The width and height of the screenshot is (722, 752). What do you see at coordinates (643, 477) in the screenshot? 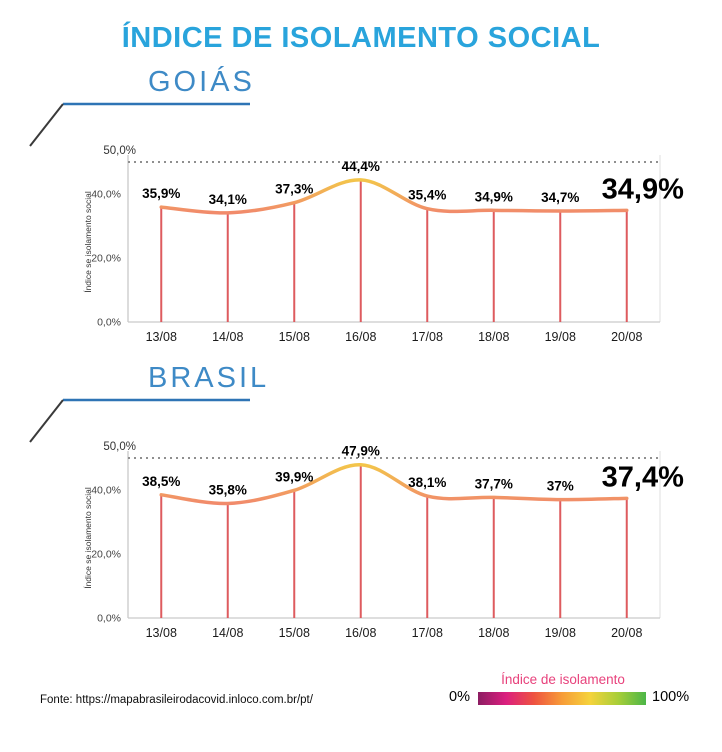
I see `latest-value-label: 37,4%` at bounding box center [643, 477].